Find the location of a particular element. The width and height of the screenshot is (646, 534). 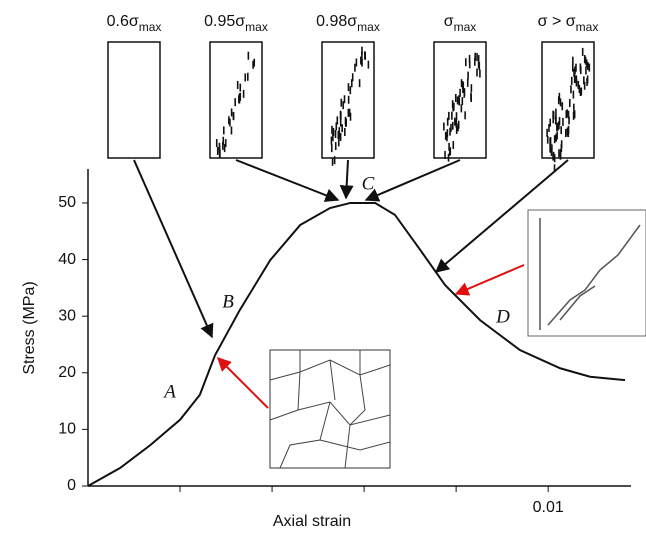

stage-label: σmax is located at coordinates (460, 23).